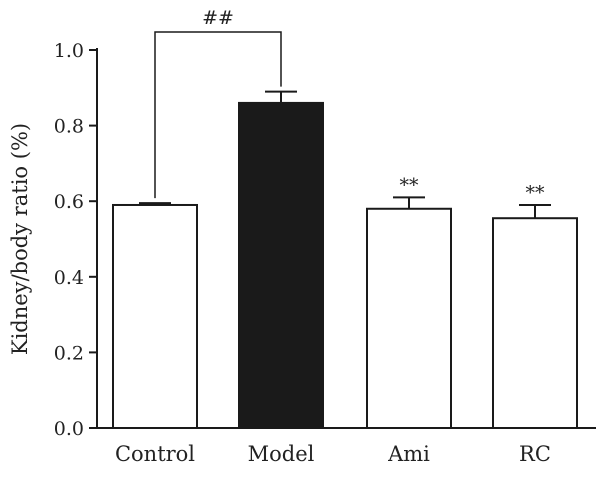 This screenshot has height=480, width=600. What do you see at coordinates (409, 318) in the screenshot?
I see `bar-ami` at bounding box center [409, 318].